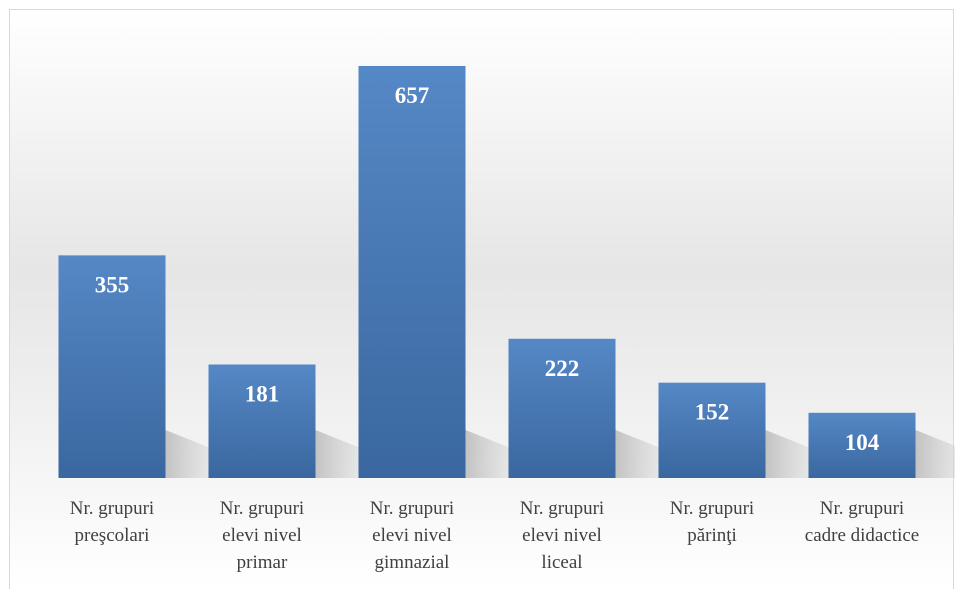  I want to click on x-tick-label: Nr. grupuri părinţi, so click(712, 522).